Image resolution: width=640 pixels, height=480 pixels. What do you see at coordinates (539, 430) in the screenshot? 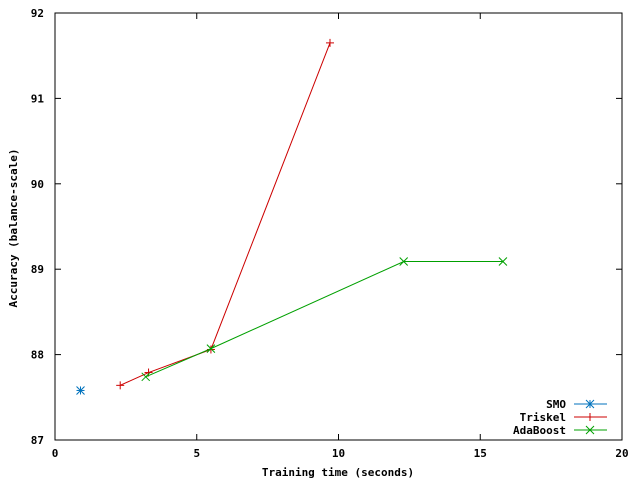
I see `legend-label: AdaBoost` at bounding box center [539, 430].